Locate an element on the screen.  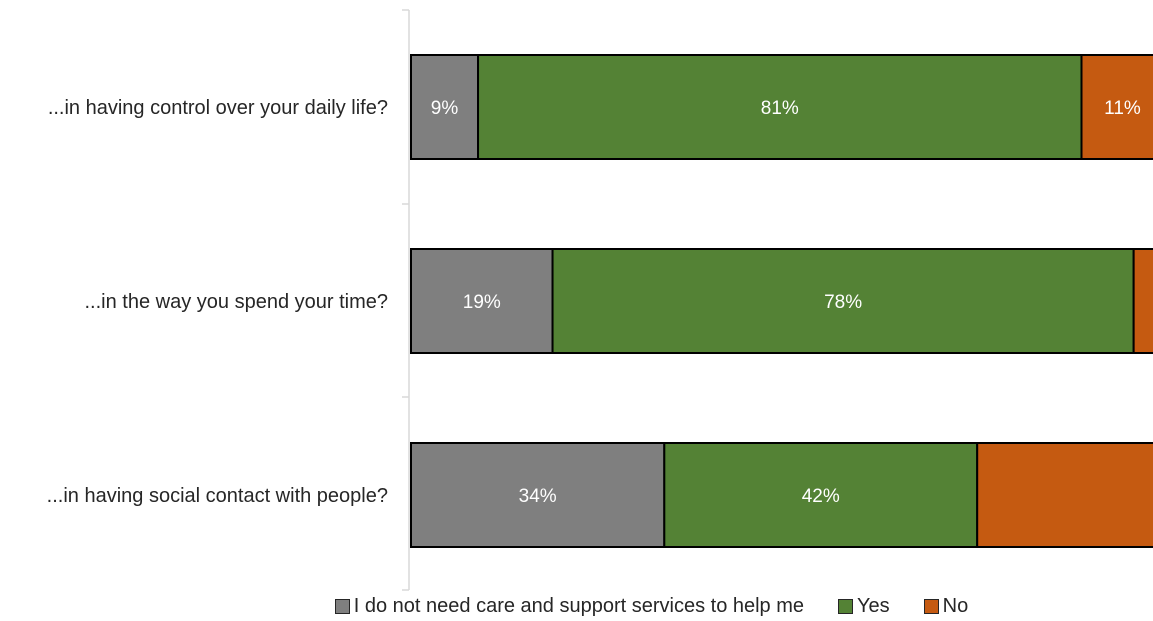
legend-item: No is located at coordinates (946, 606).